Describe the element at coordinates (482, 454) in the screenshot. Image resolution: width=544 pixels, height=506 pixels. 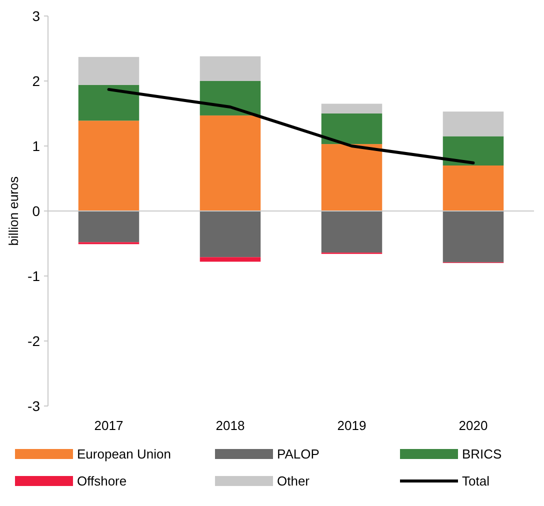
I see `legend-label: BRICS` at that location.